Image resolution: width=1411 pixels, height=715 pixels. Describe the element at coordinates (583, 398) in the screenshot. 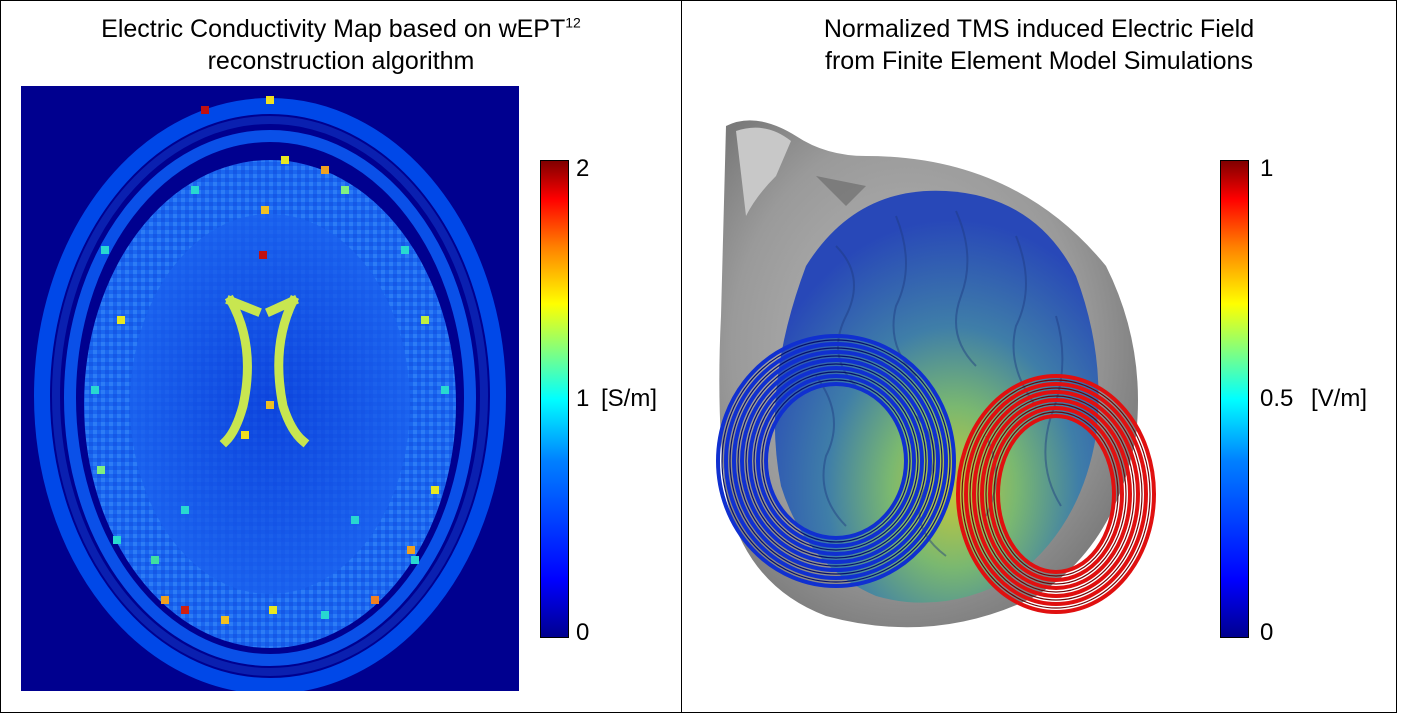

I see `conductivity-tick-mid: 1` at that location.